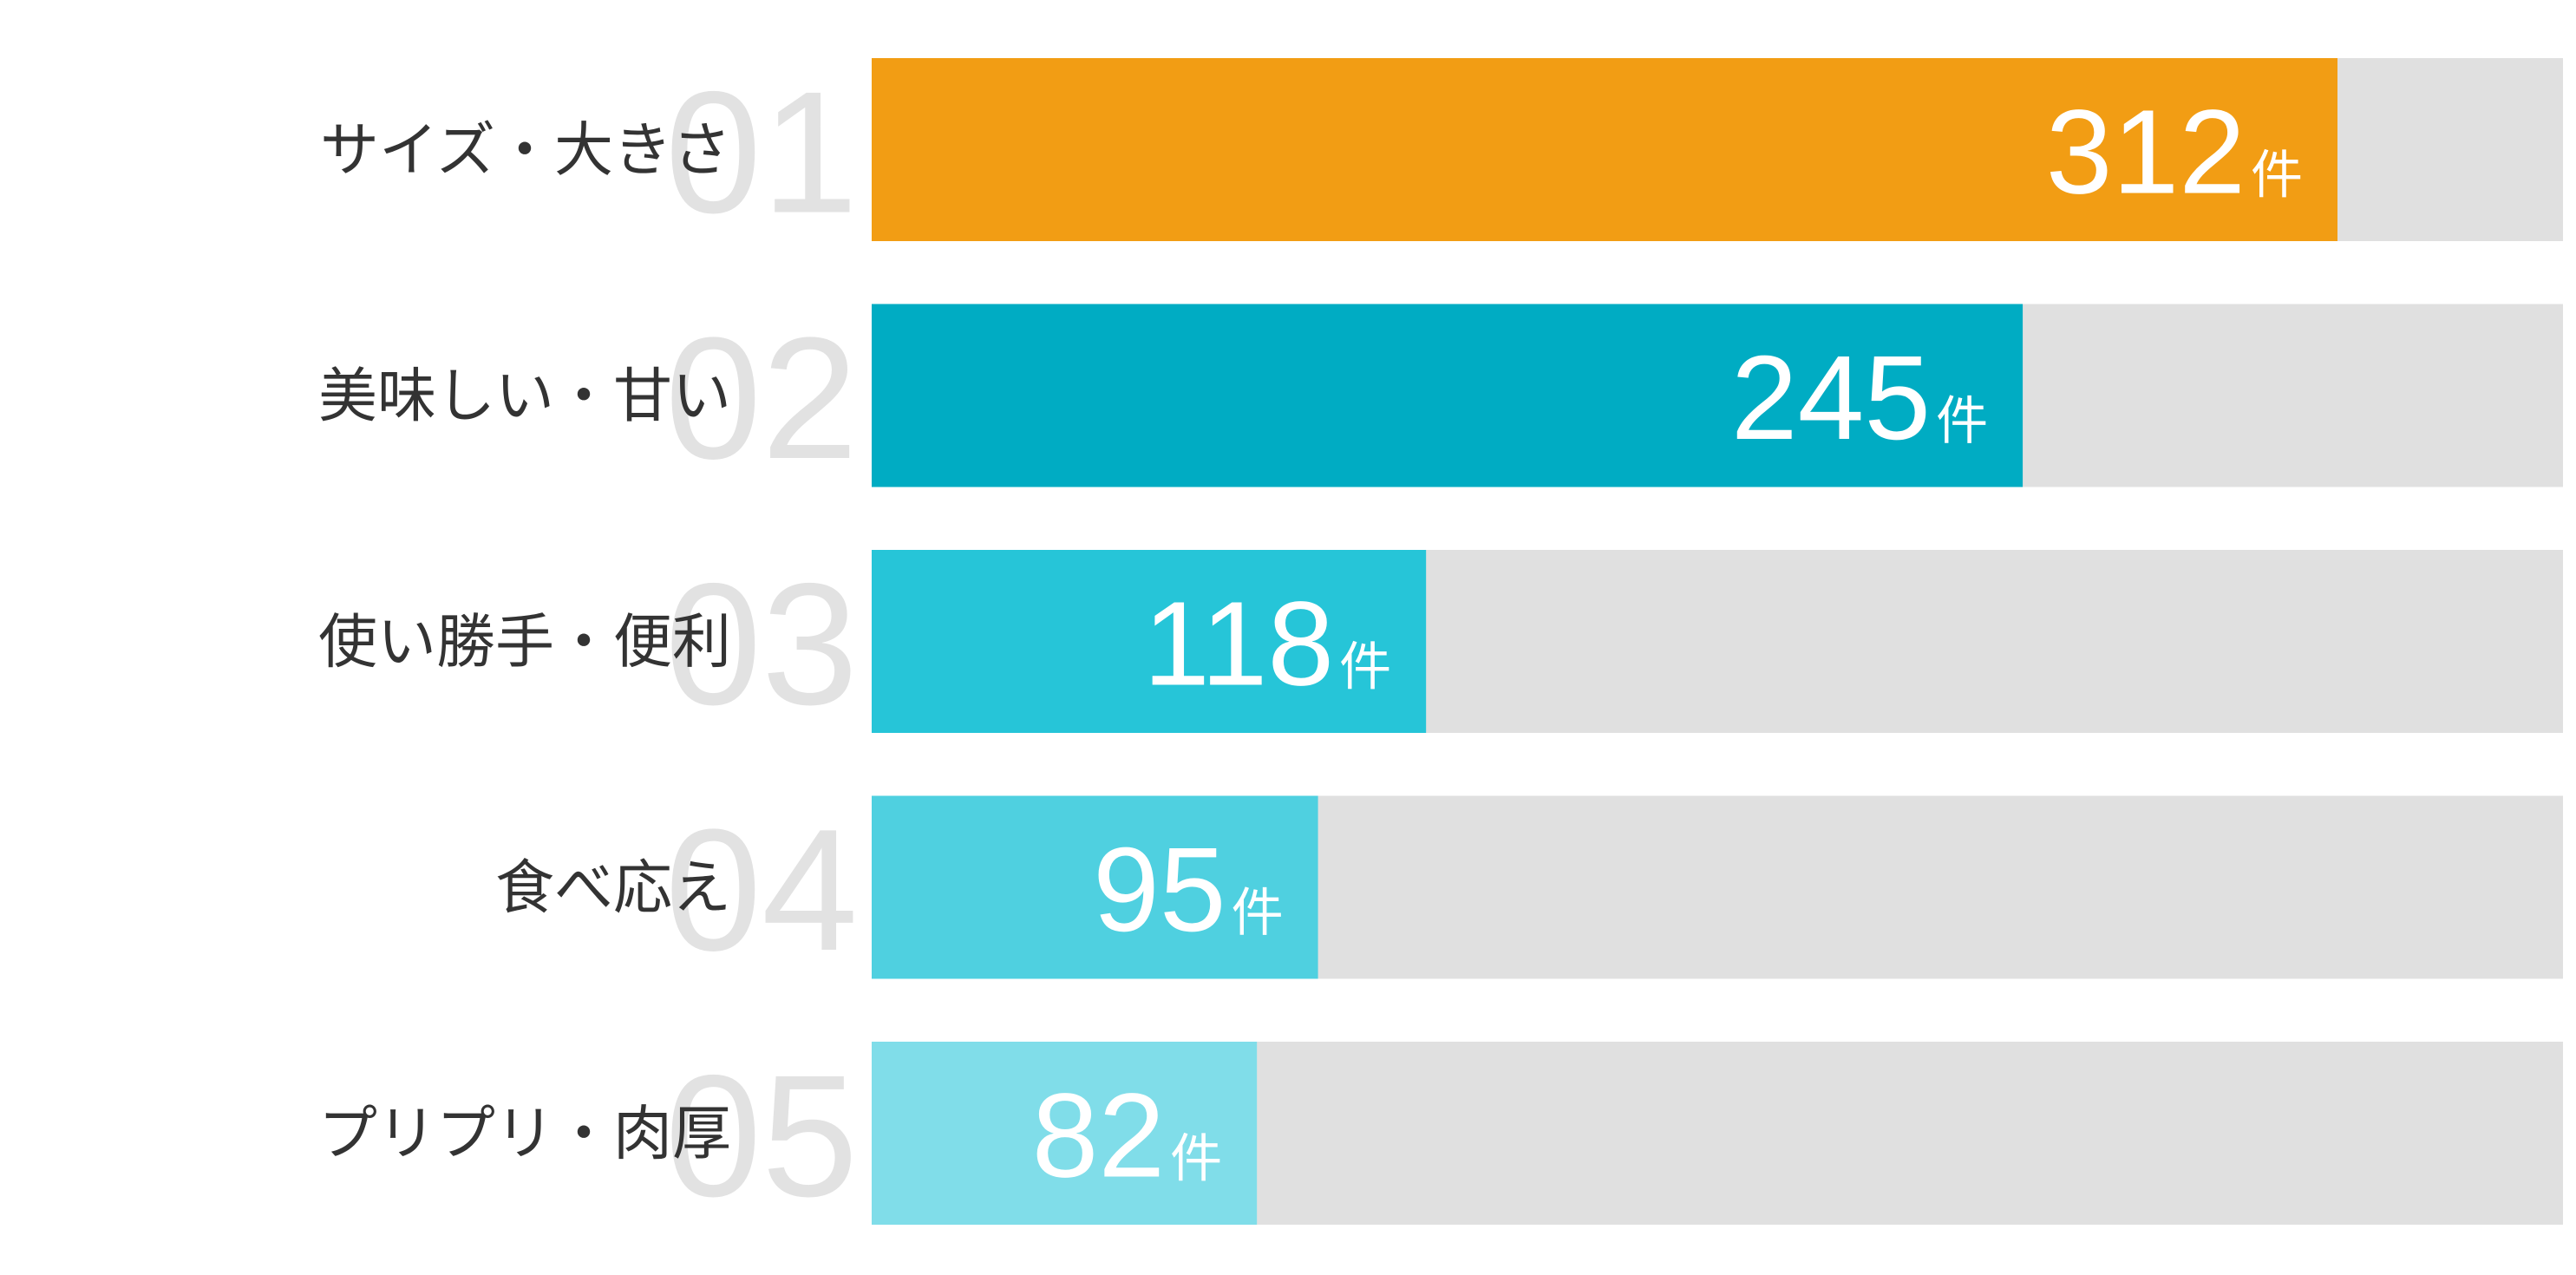  I want to click on value-label: 118 件, so click(1267, 644).